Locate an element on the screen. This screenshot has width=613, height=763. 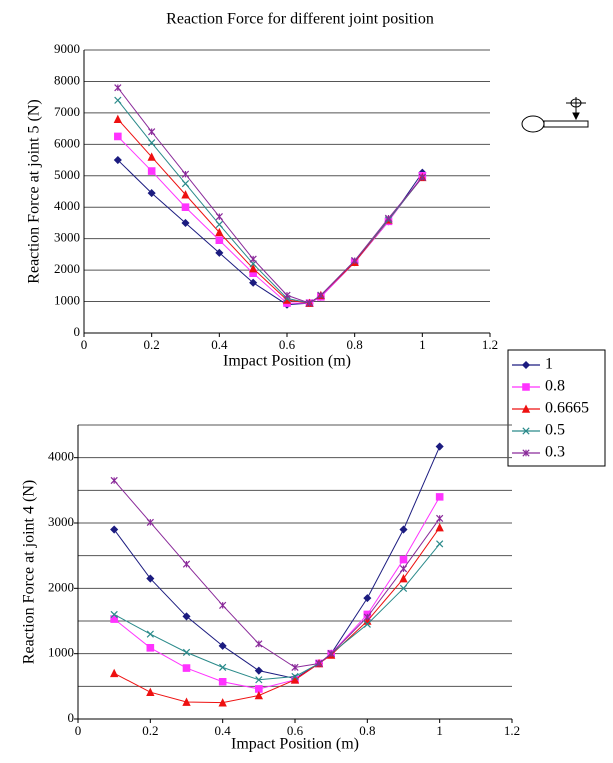
y-tick-label: 6000 is located at coordinates (67, 142).